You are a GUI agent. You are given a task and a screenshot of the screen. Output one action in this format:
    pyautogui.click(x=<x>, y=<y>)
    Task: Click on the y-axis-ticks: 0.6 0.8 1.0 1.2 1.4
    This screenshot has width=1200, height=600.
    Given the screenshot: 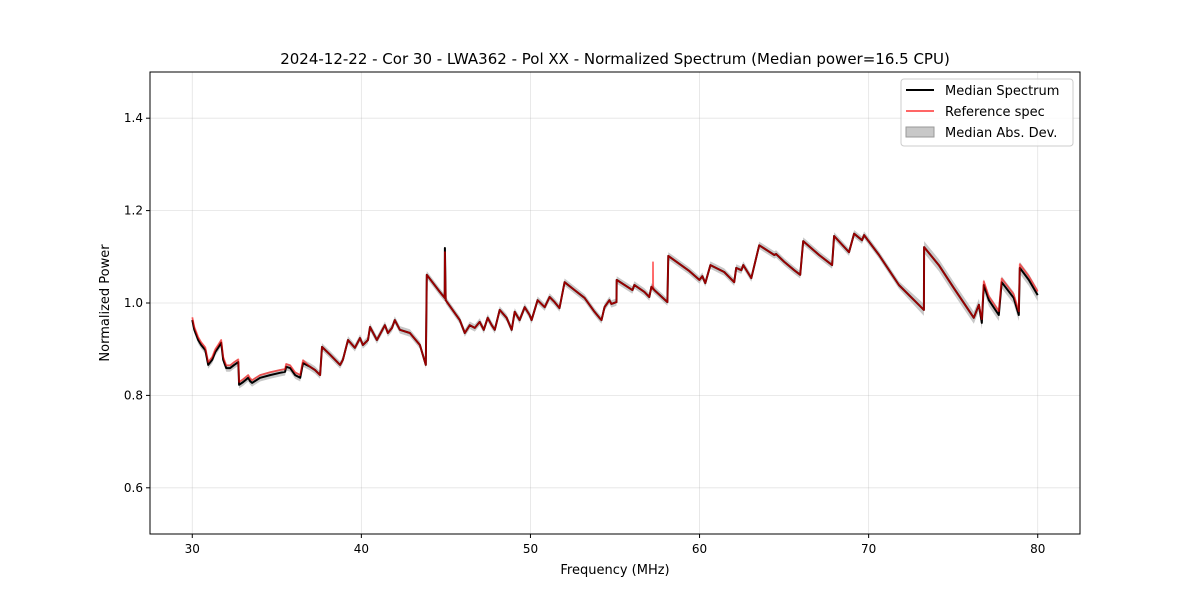 What is the action you would take?
    pyautogui.click(x=137, y=303)
    